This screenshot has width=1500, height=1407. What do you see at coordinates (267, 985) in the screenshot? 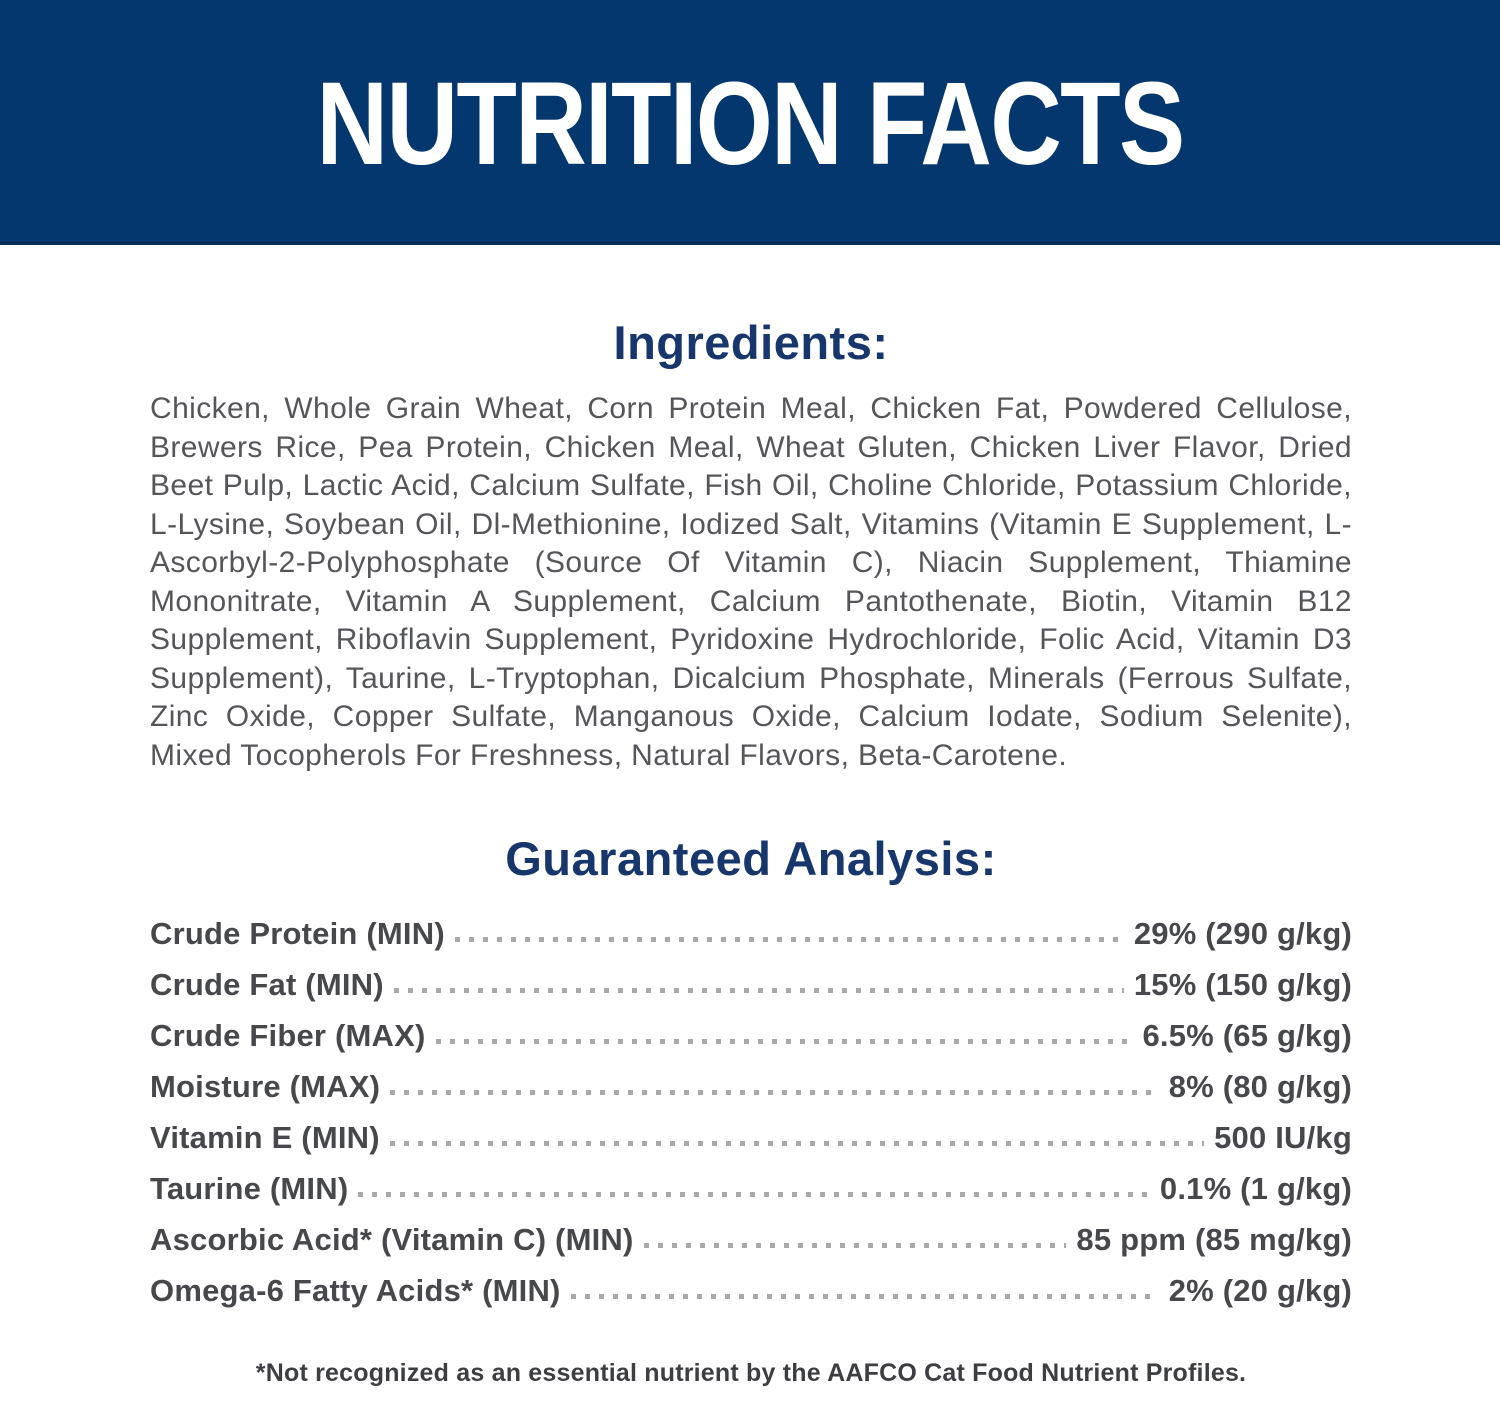
I see `row-label: Crude Fat (MIN)` at bounding box center [267, 985].